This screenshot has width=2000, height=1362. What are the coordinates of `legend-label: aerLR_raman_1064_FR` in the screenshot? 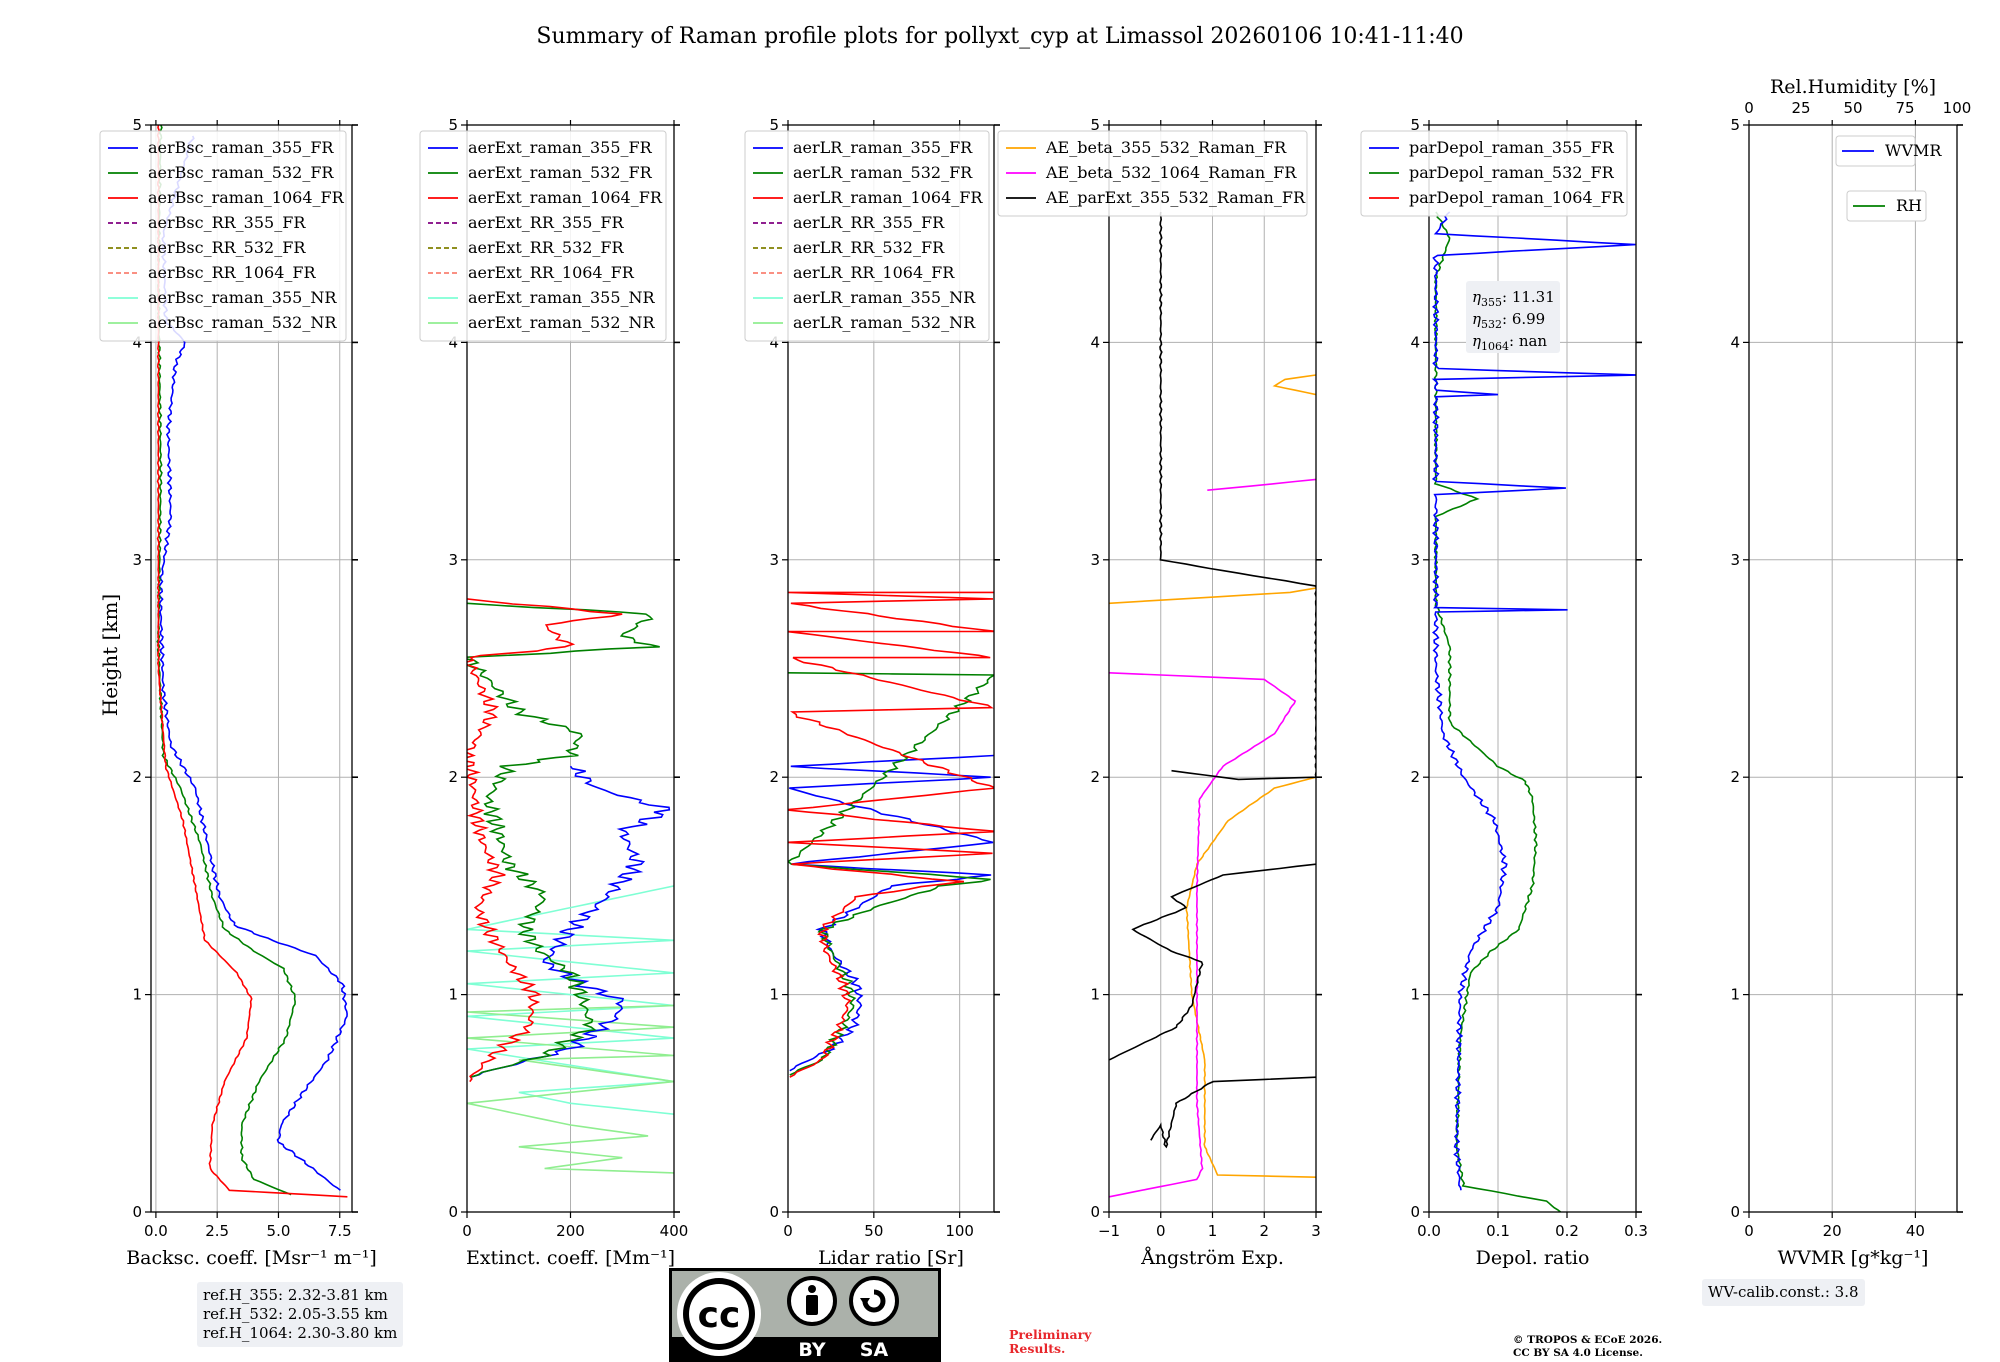 It's located at (888, 197).